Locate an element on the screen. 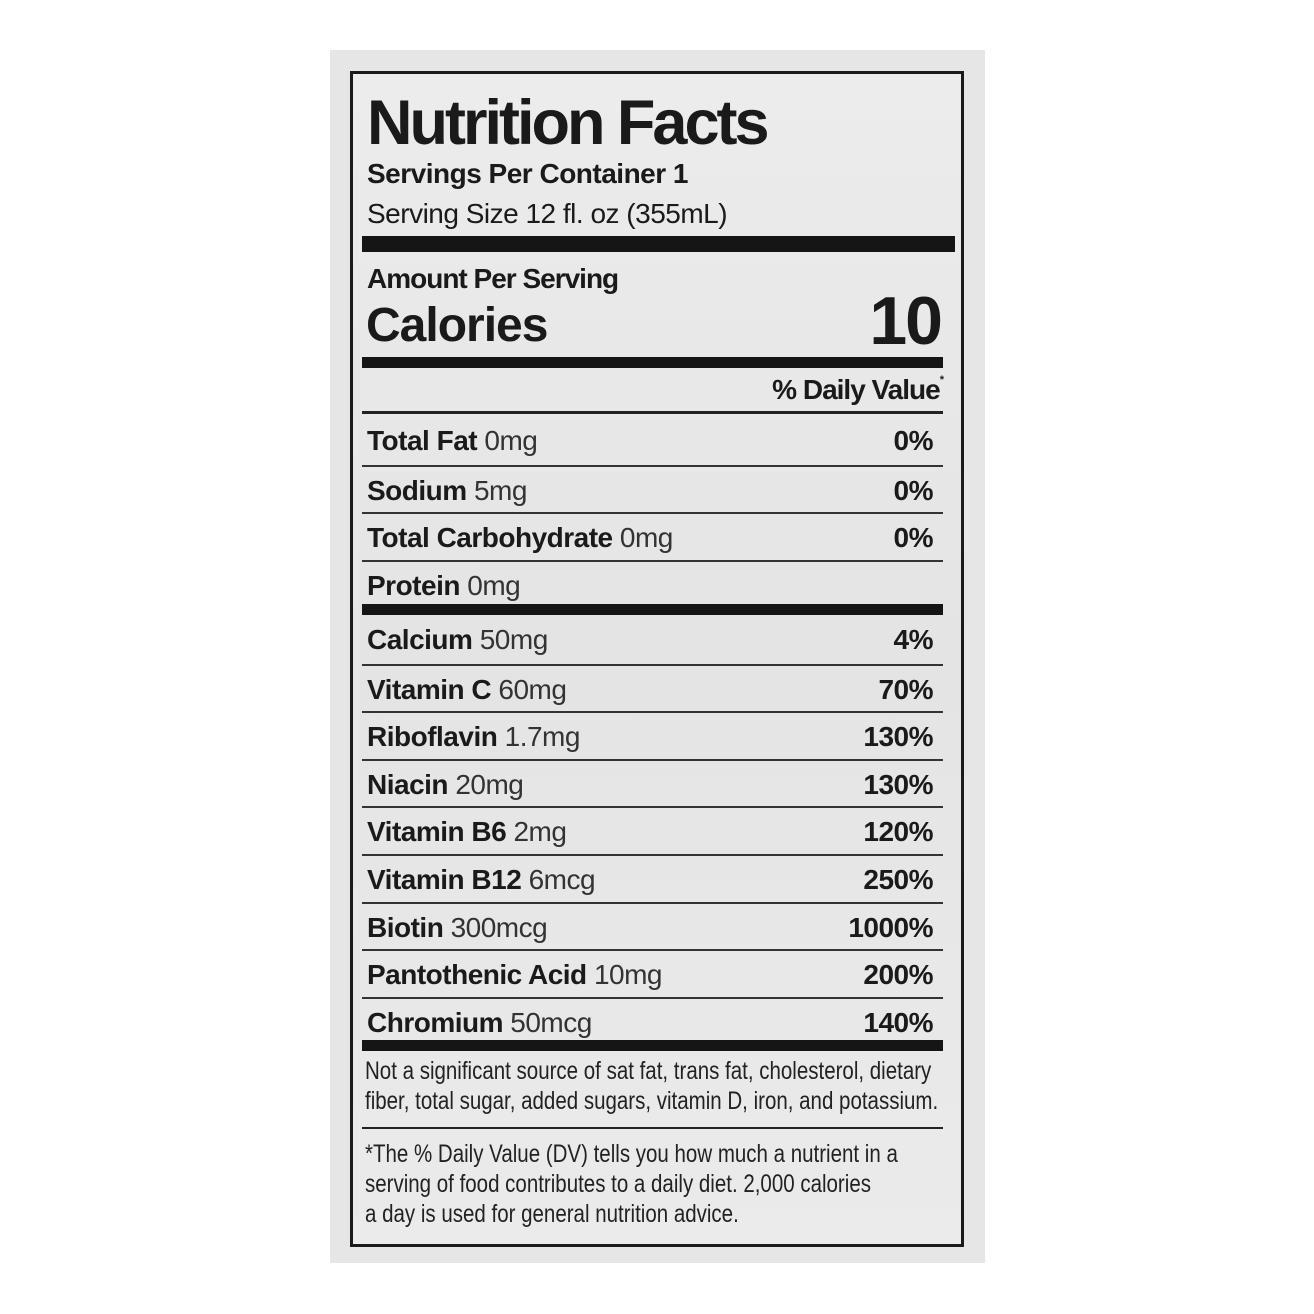  nutrient-amount: 300mcg is located at coordinates (499, 927).